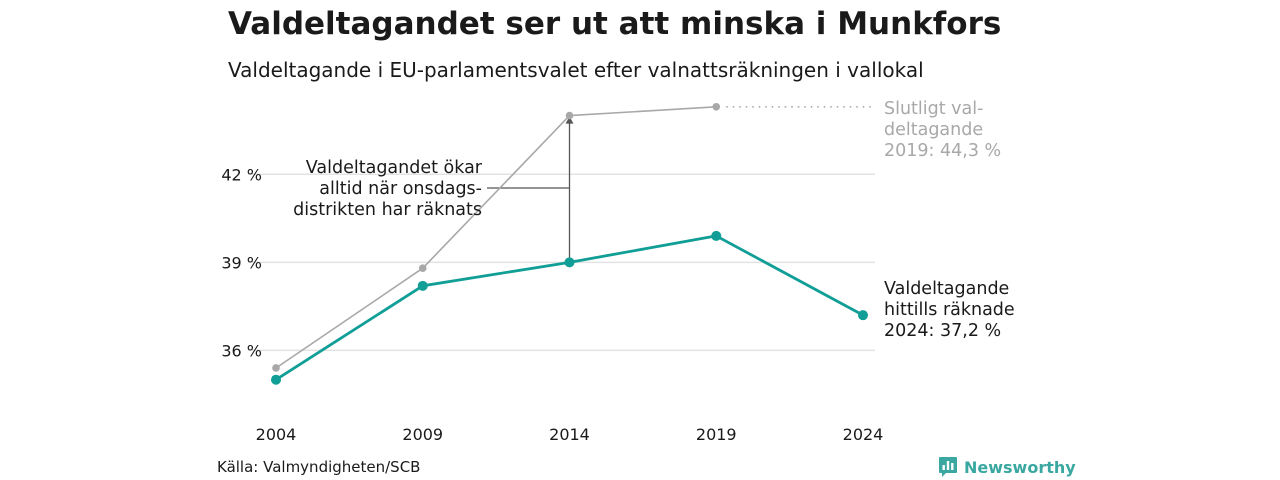 This screenshot has height=480, width=1280. I want to click on brand-name: Newsworthy, so click(1020, 467).